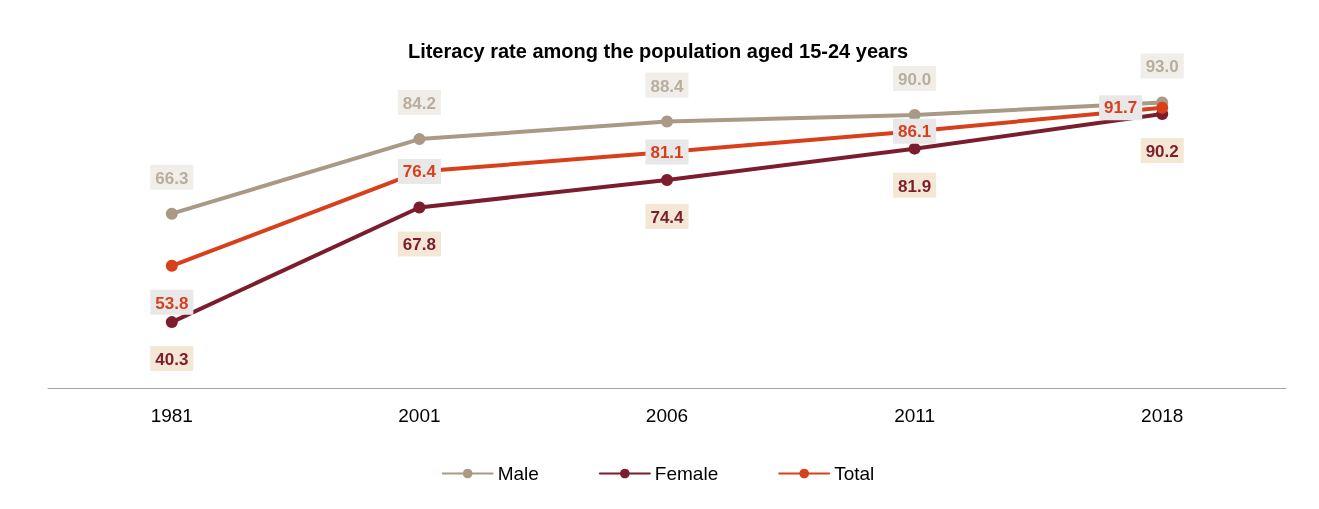 The image size is (1319, 509). What do you see at coordinates (915, 186) in the screenshot?
I see `data-label: 81.9` at bounding box center [915, 186].